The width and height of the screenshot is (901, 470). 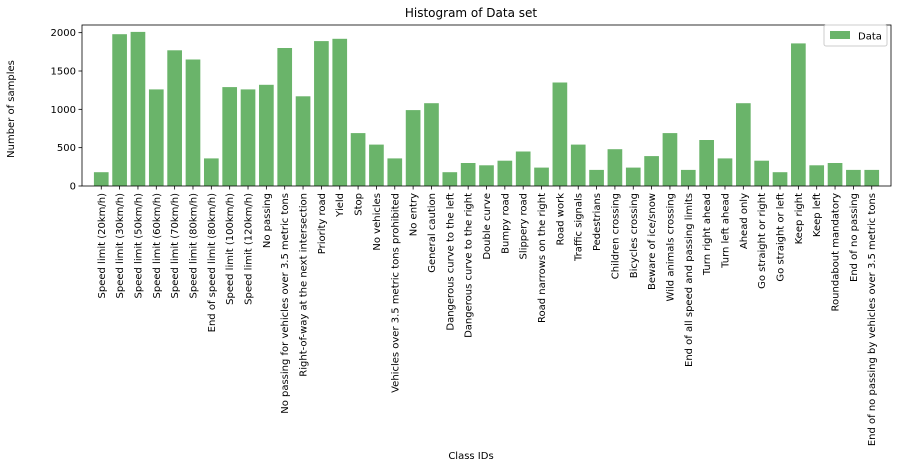 I want to click on x-tick-label: Speed limit (20km/h), so click(x=102, y=246).